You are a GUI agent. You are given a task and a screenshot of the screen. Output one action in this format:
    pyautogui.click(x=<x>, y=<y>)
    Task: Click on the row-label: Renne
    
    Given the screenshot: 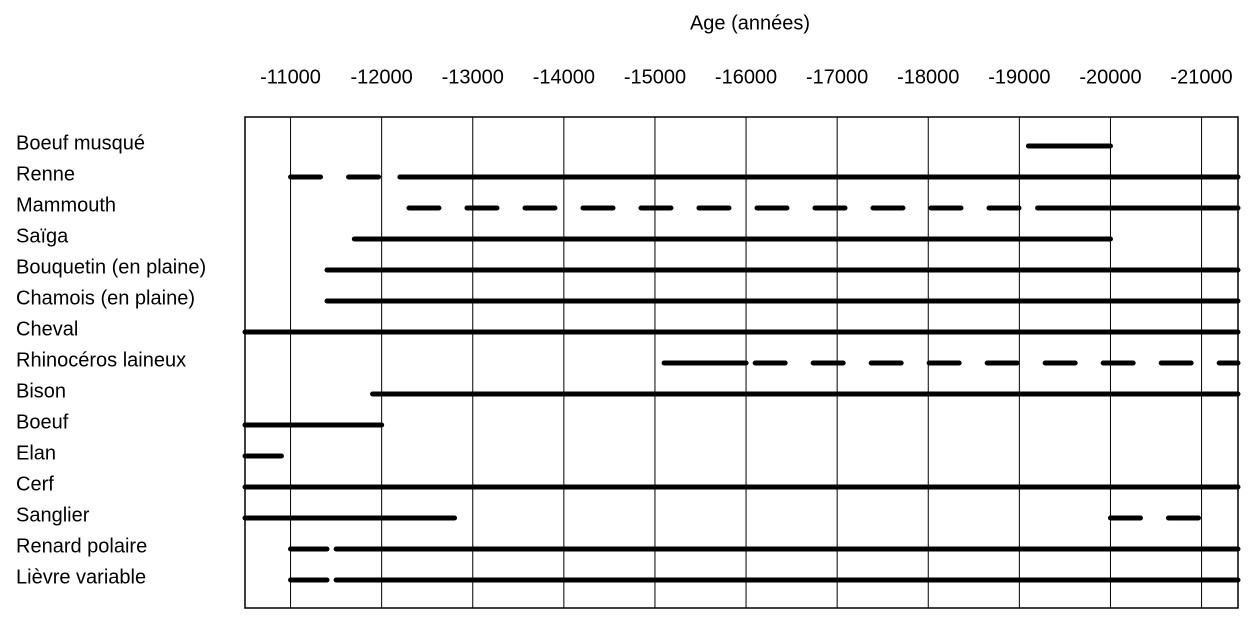 What is the action you would take?
    pyautogui.click(x=45, y=174)
    